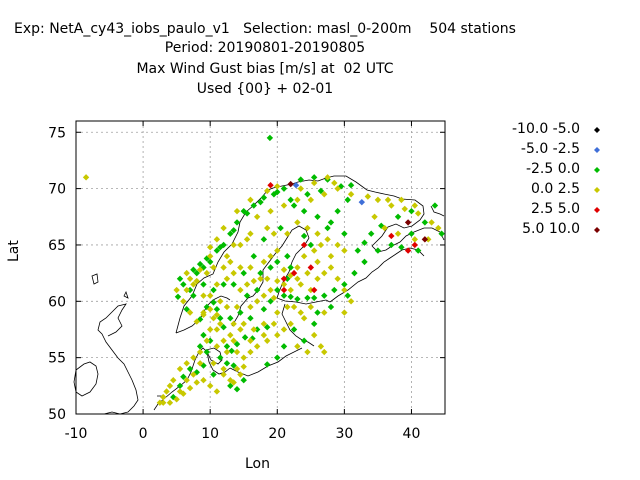 This screenshot has height=480, width=640. I want to click on title-line-3: Max Wind Gust bias [m/s] at 02 UTC, so click(265, 69).